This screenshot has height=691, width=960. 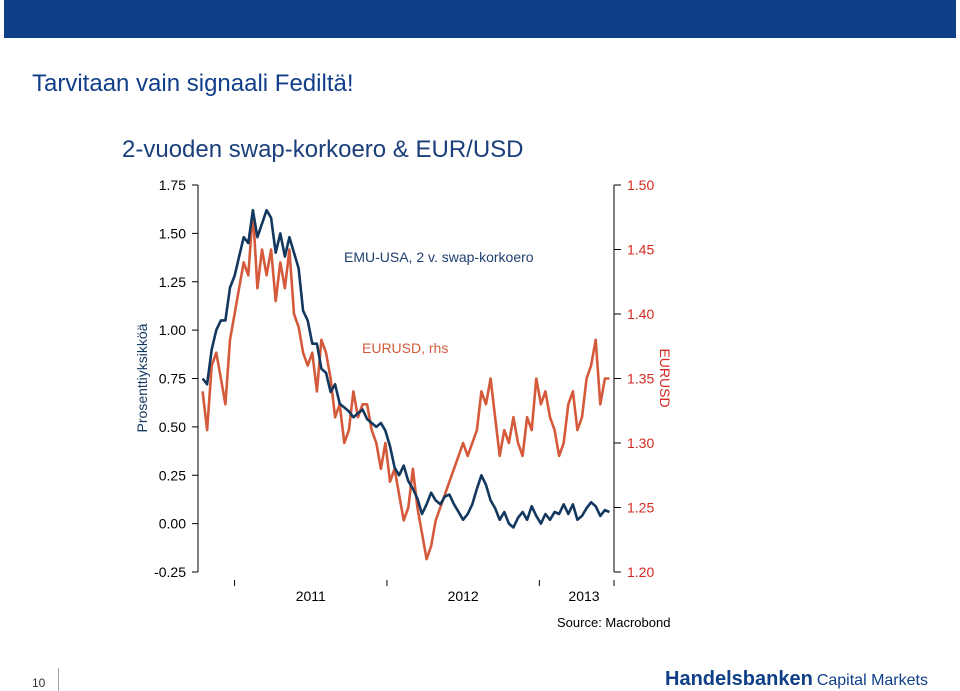 What do you see at coordinates (739, 679) in the screenshot?
I see `logo-brand: Handelsbanken` at bounding box center [739, 679].